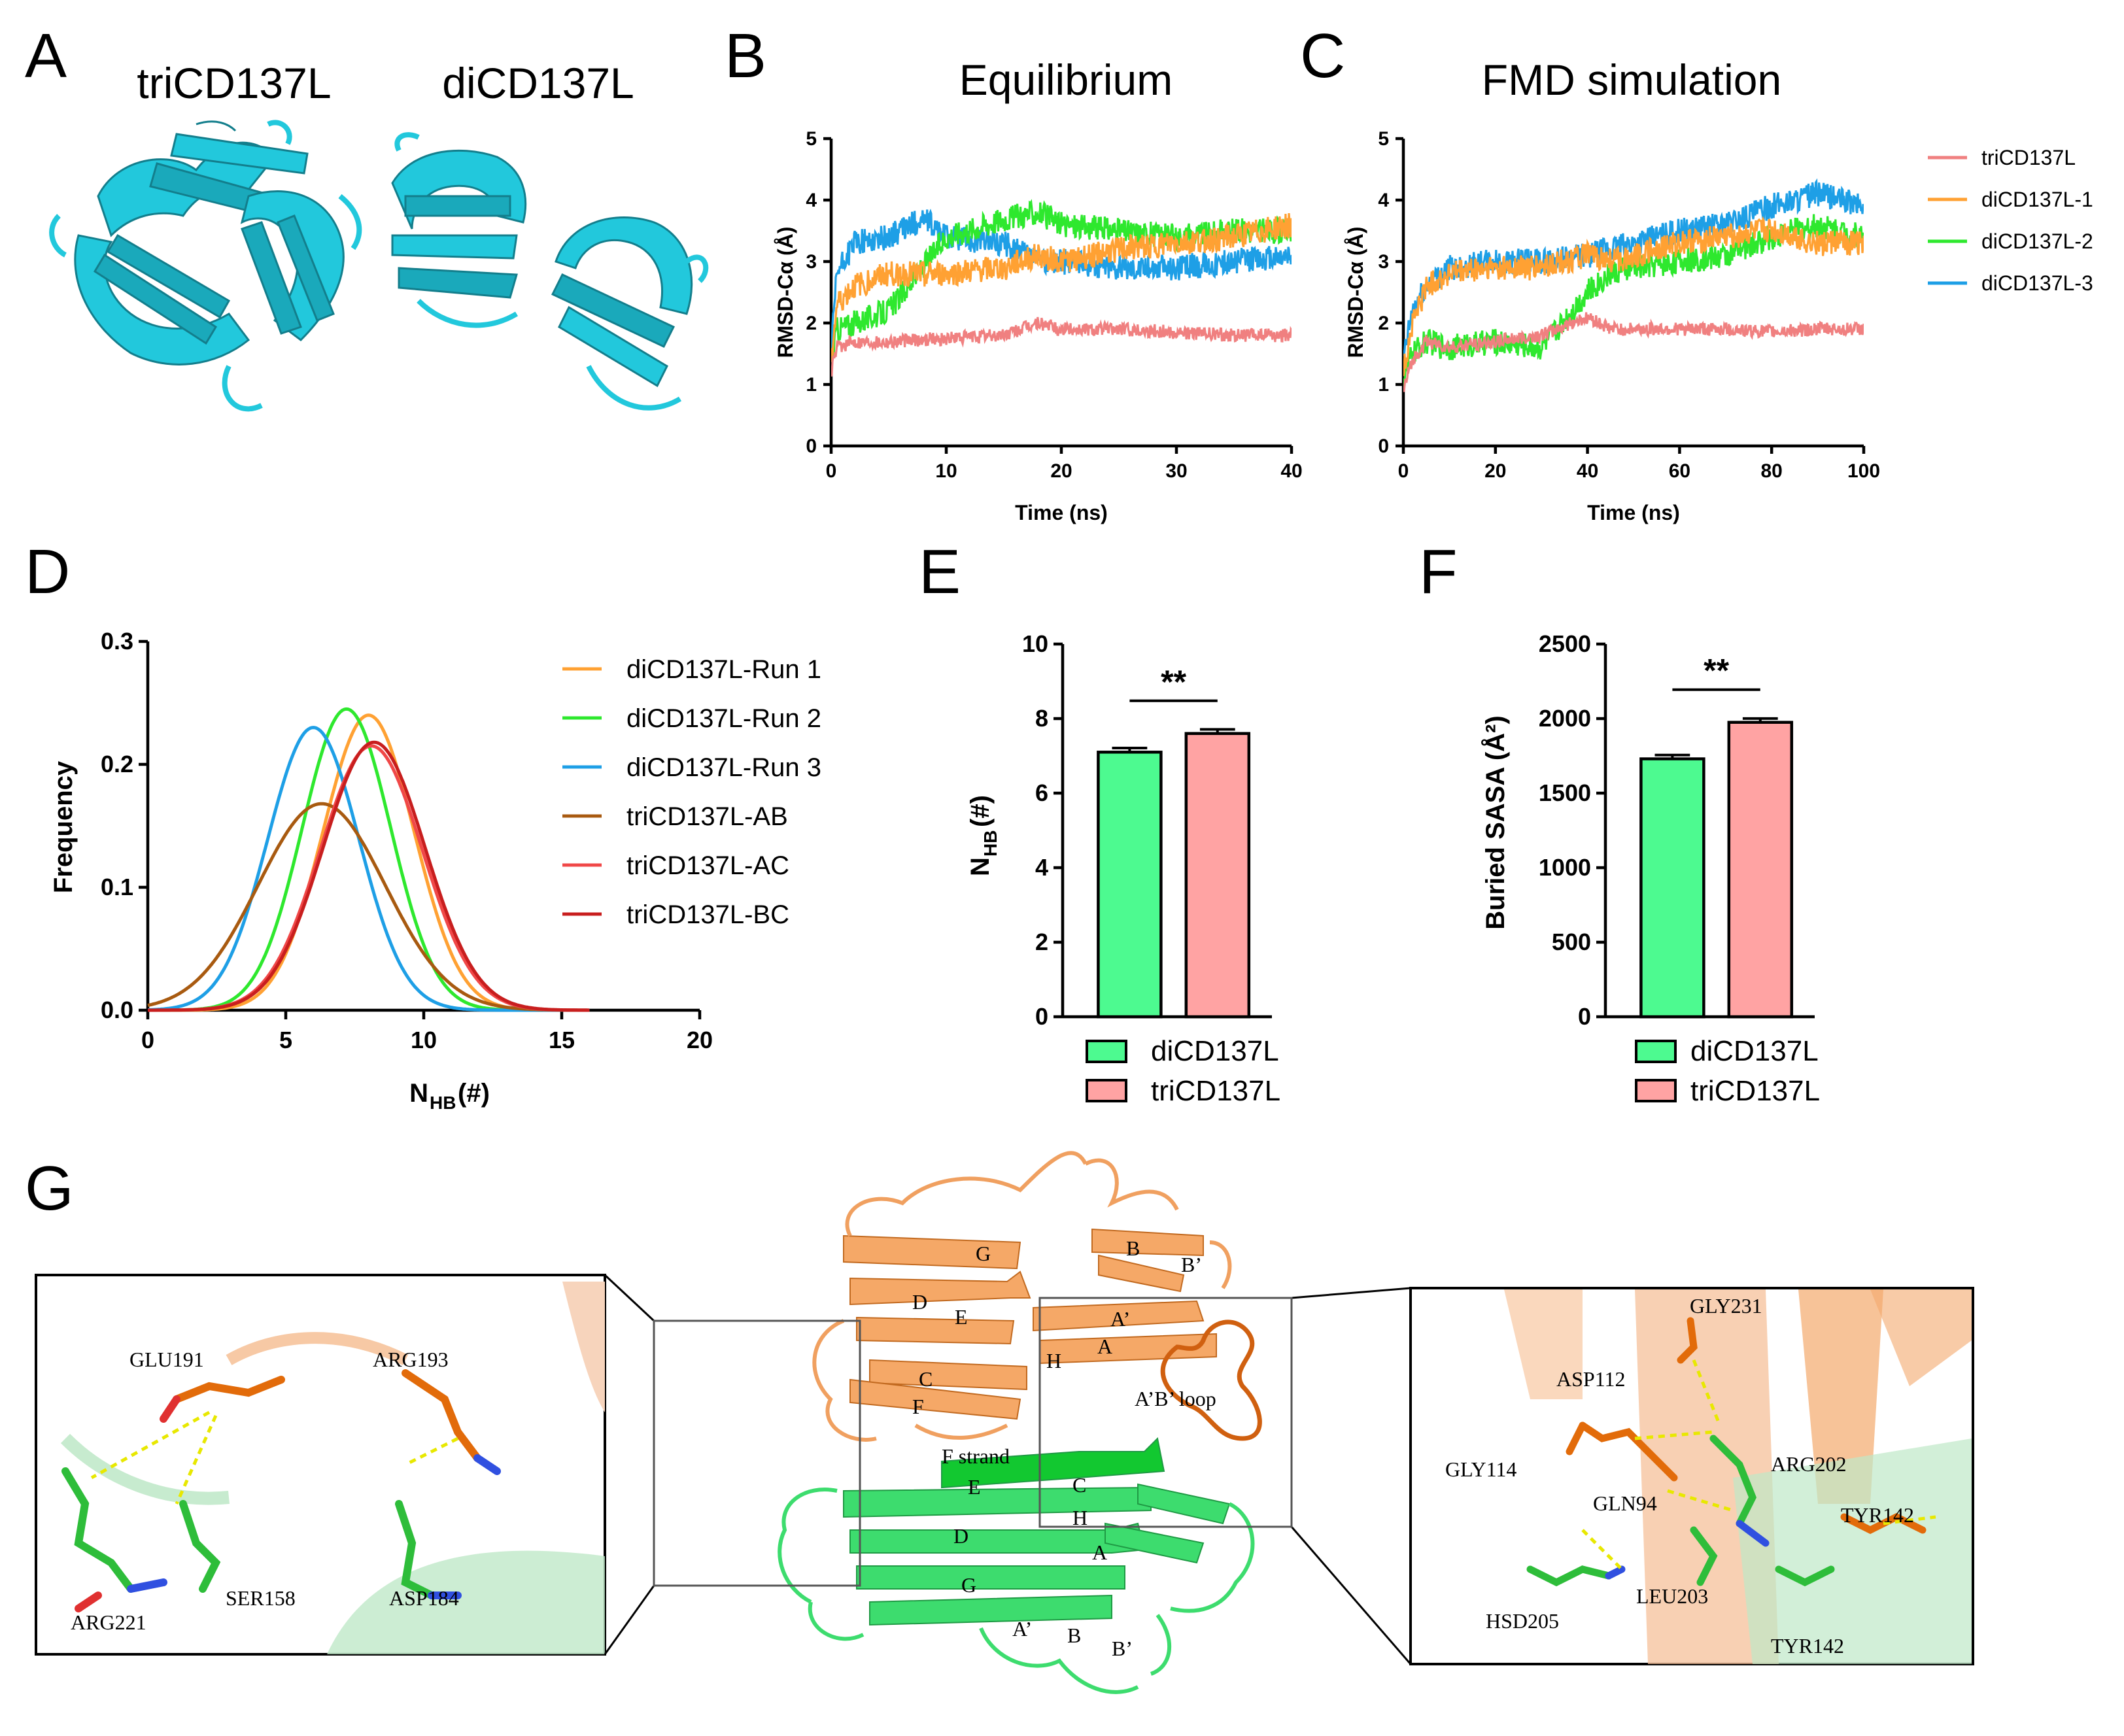 This screenshot has height=1736, width=2124. I want to click on legend-d-label-2: diCD137L-Run 2, so click(723, 719).